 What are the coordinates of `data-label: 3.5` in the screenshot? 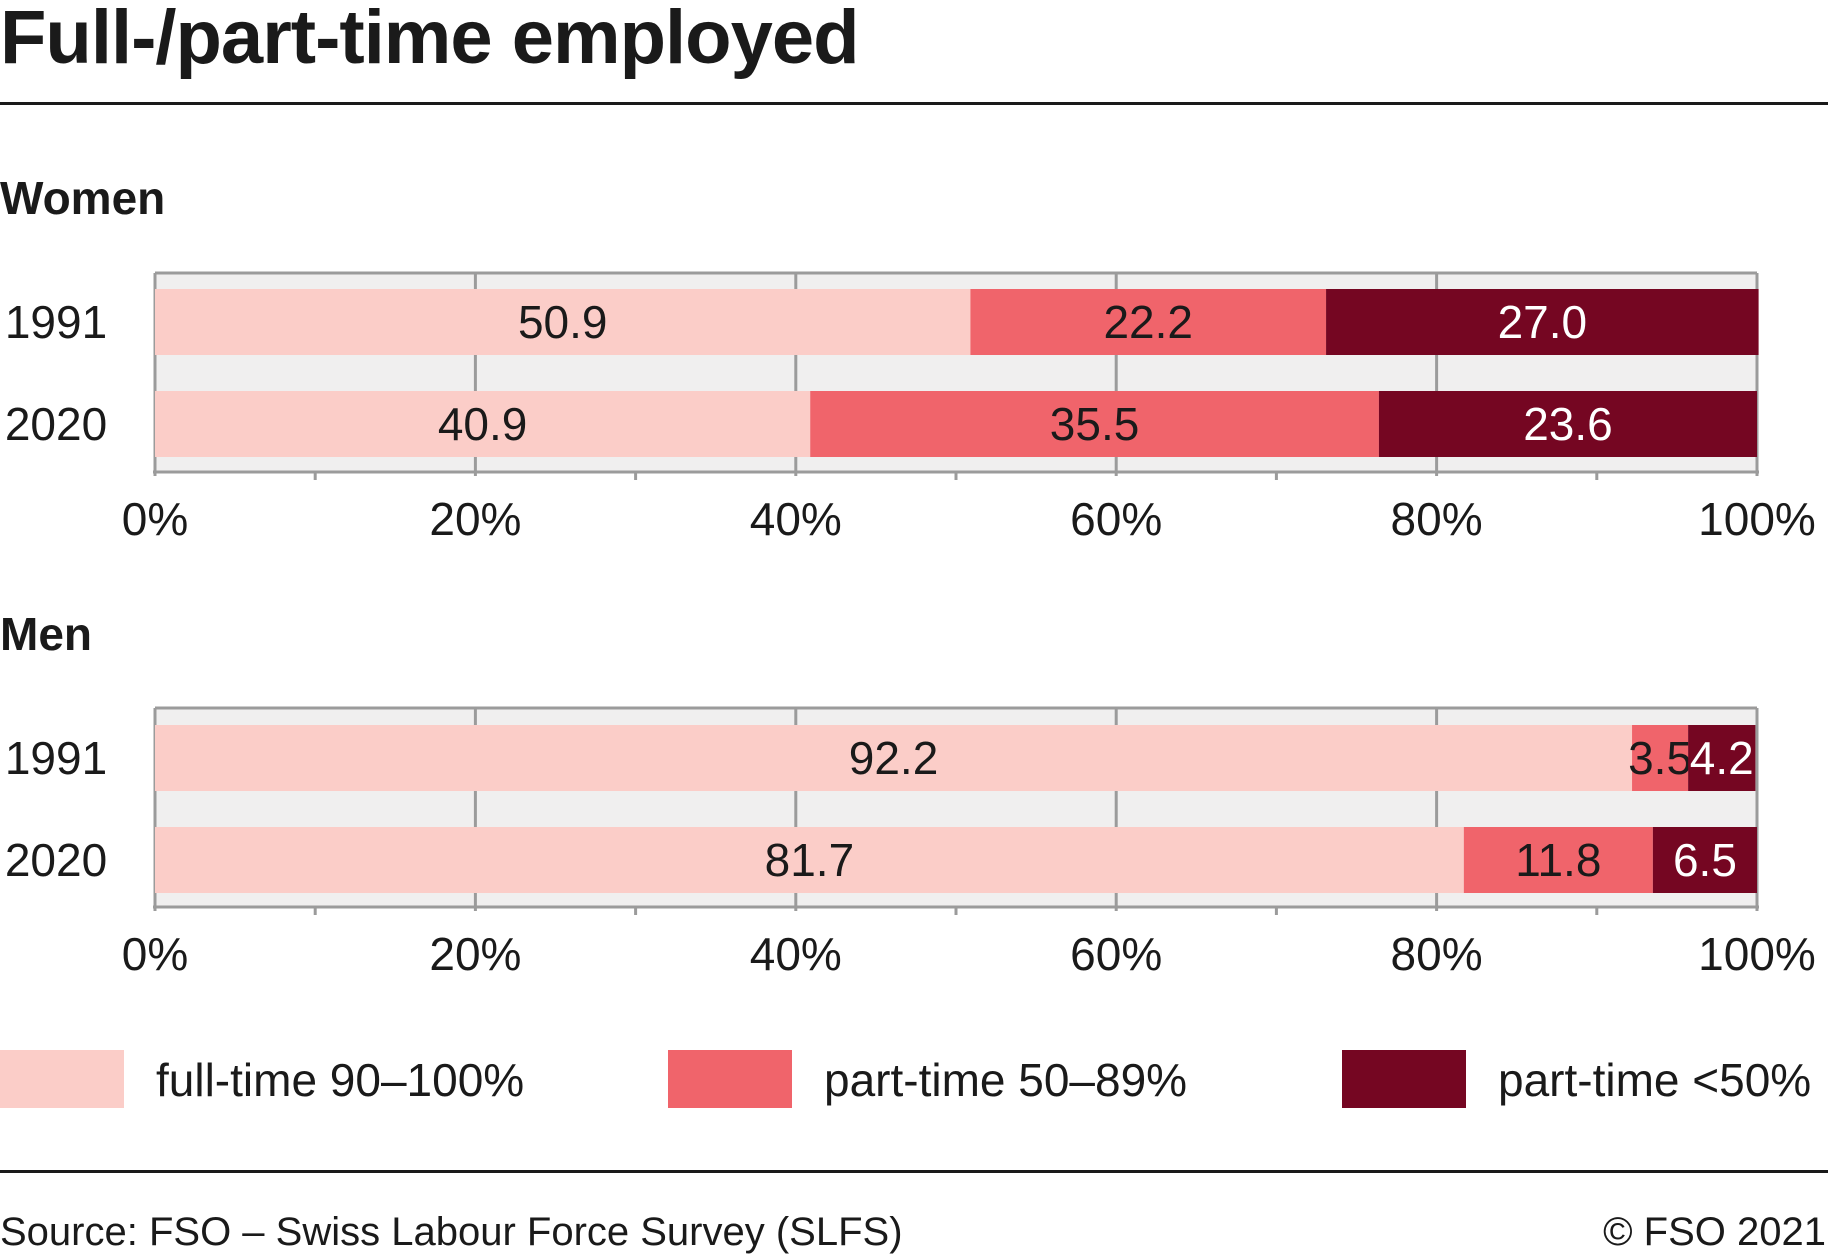 It's located at (1660, 758).